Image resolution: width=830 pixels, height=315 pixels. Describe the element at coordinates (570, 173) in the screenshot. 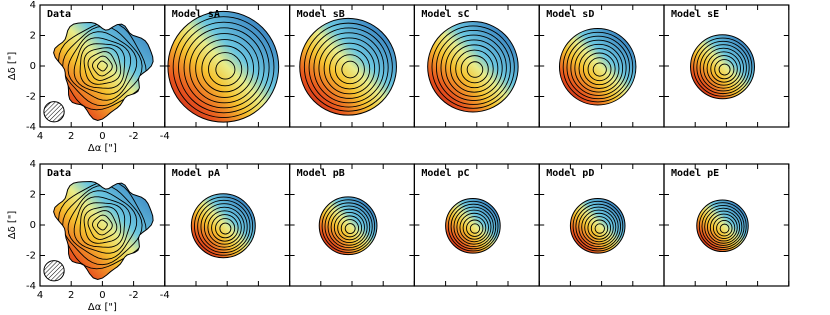

I see `panel-title: Model pD` at that location.